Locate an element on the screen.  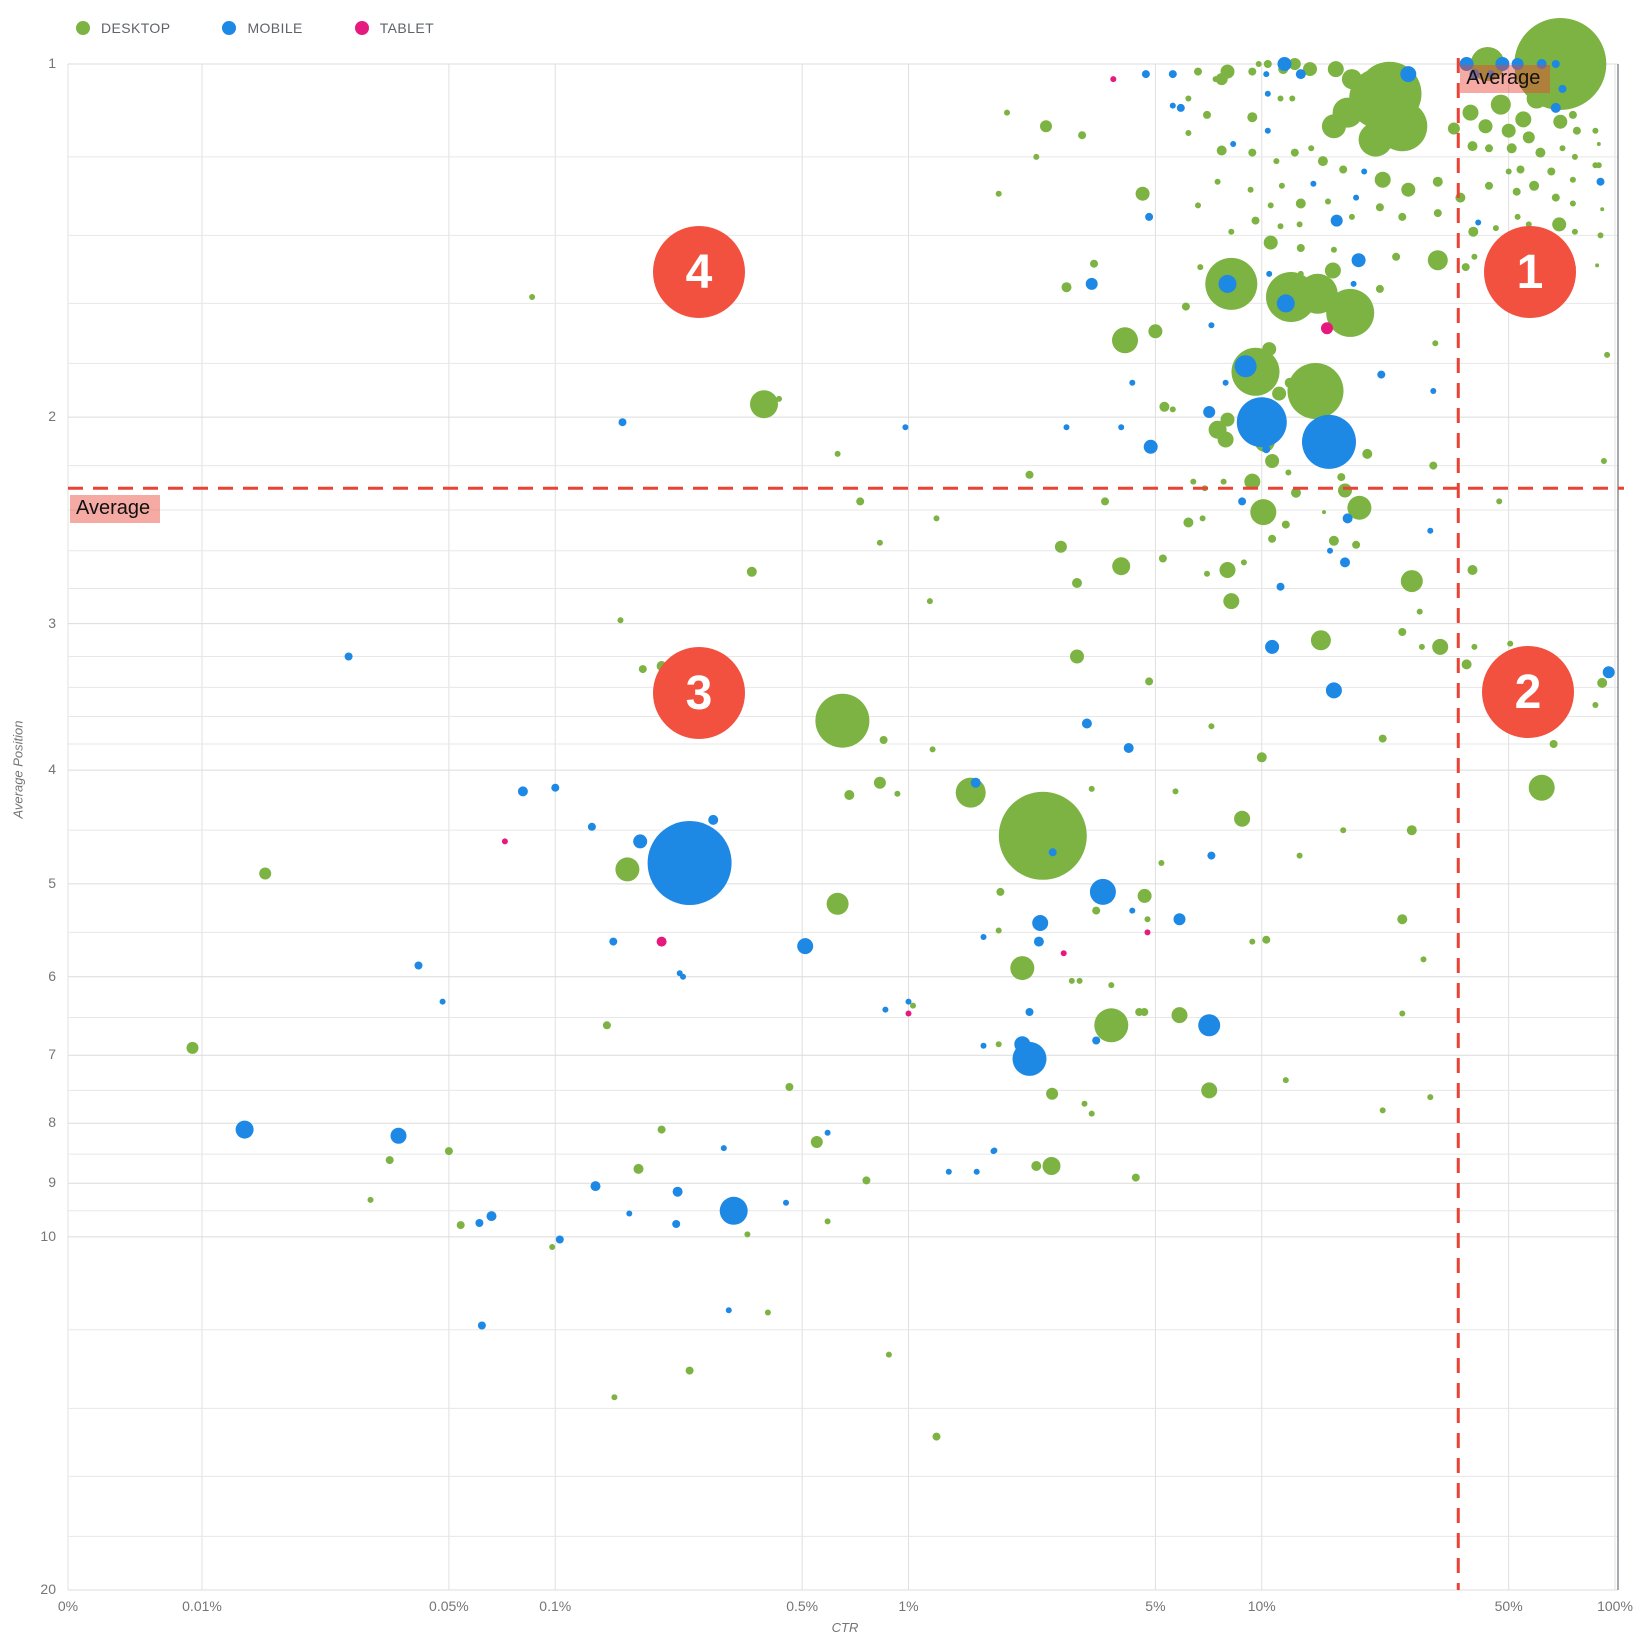
legend-item-tablet: TABLET is located at coordinates (394, 28).